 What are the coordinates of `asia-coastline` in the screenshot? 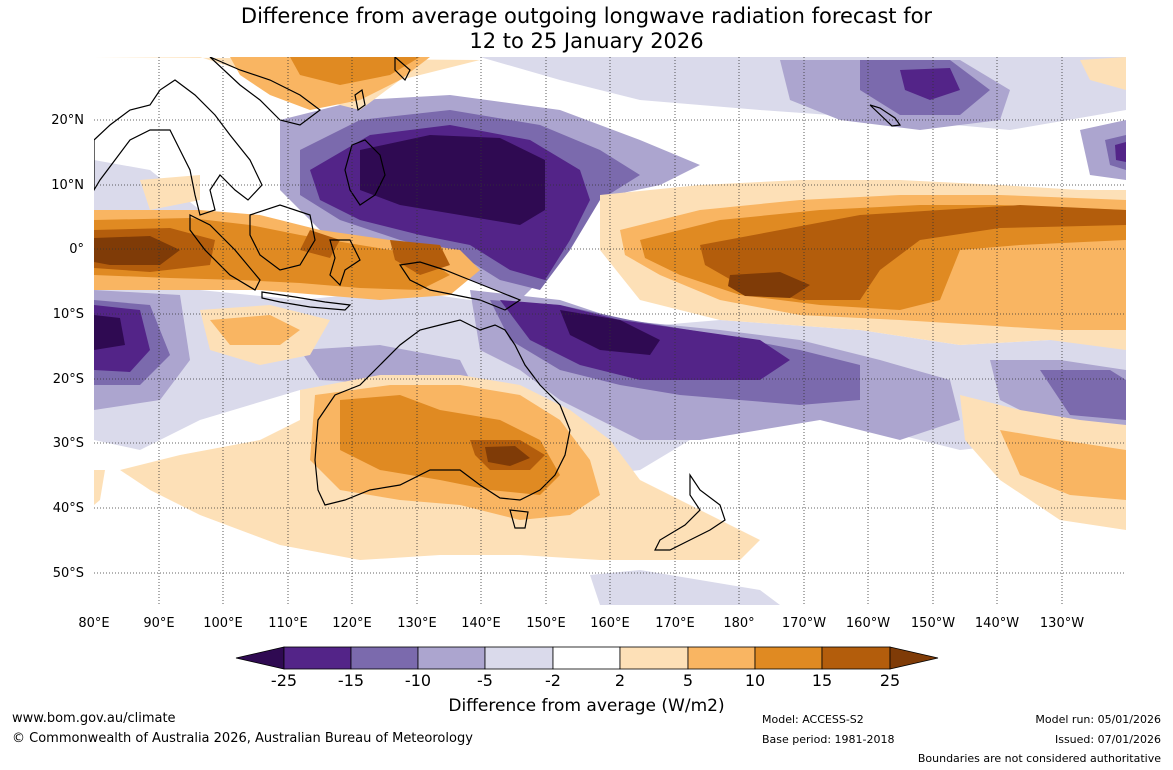 It's located at (178, 147).